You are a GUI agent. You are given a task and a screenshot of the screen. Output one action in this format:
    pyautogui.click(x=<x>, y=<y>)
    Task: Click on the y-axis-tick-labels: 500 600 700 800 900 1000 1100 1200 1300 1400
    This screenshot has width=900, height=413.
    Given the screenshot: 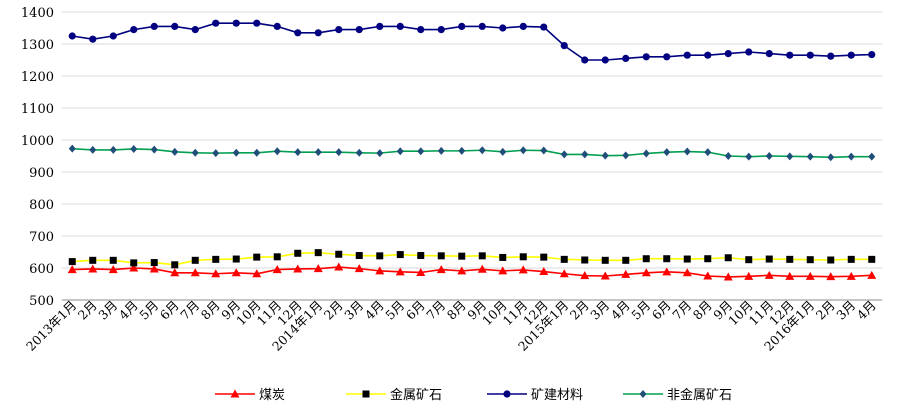 What is the action you would take?
    pyautogui.click(x=37, y=157)
    